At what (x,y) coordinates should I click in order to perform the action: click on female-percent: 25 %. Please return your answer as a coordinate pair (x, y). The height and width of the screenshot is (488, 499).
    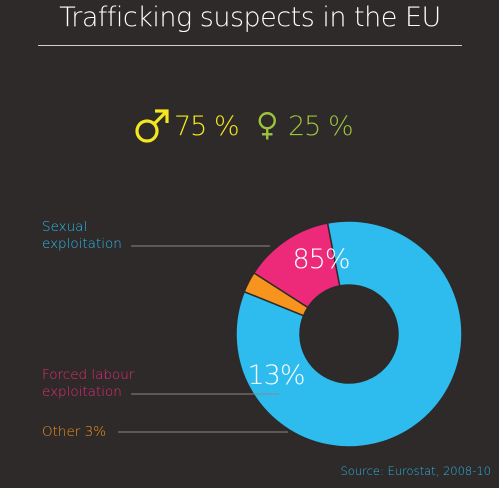
    Looking at the image, I should click on (321, 126).